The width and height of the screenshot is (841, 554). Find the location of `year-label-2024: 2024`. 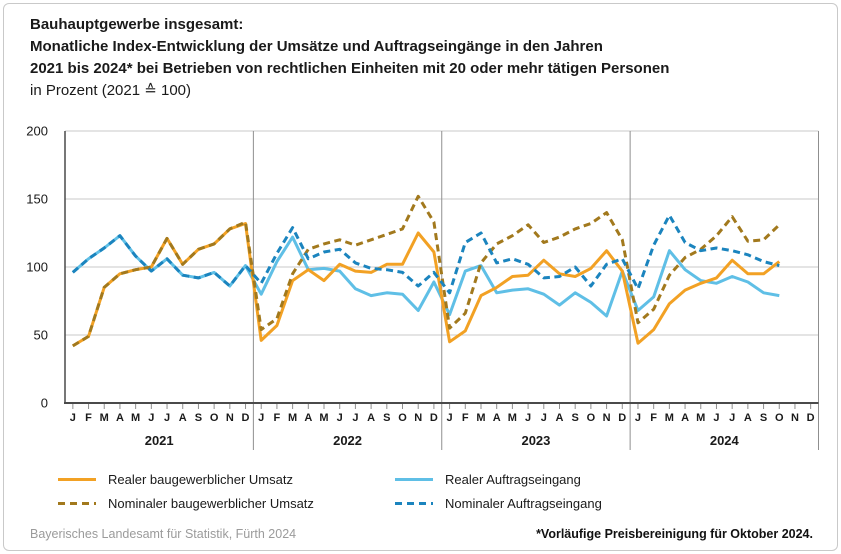

year-label-2024: 2024 is located at coordinates (725, 440).